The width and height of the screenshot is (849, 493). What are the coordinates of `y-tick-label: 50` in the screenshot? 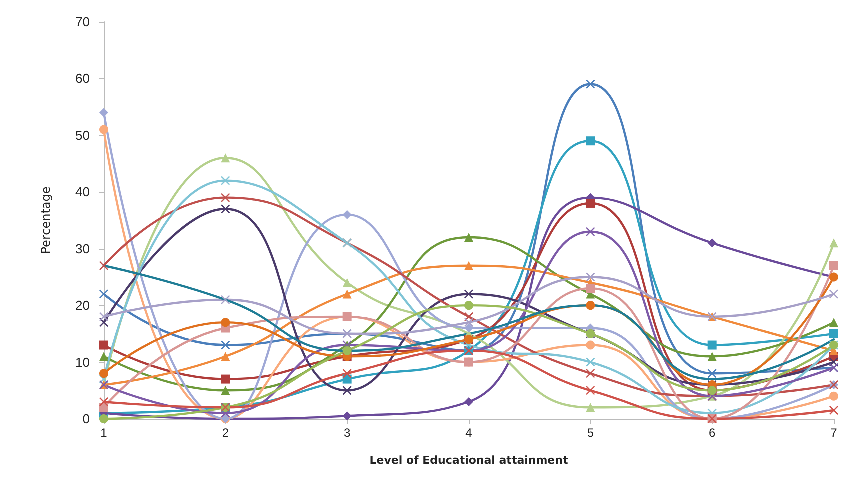 It's located at (83, 135).